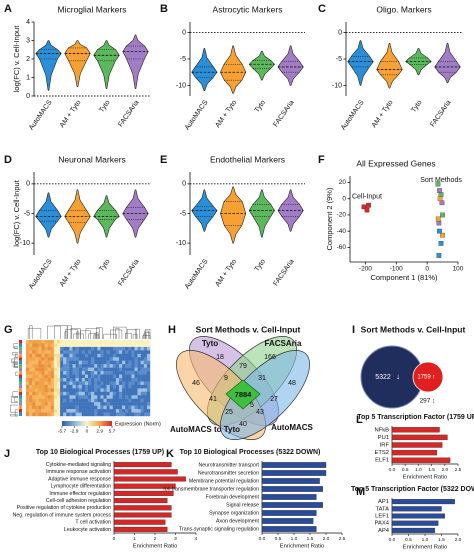 Image resolution: width=474 pixels, height=556 pixels. Describe the element at coordinates (28, 59) in the screenshot. I see `y-tick-label: 2` at that location.